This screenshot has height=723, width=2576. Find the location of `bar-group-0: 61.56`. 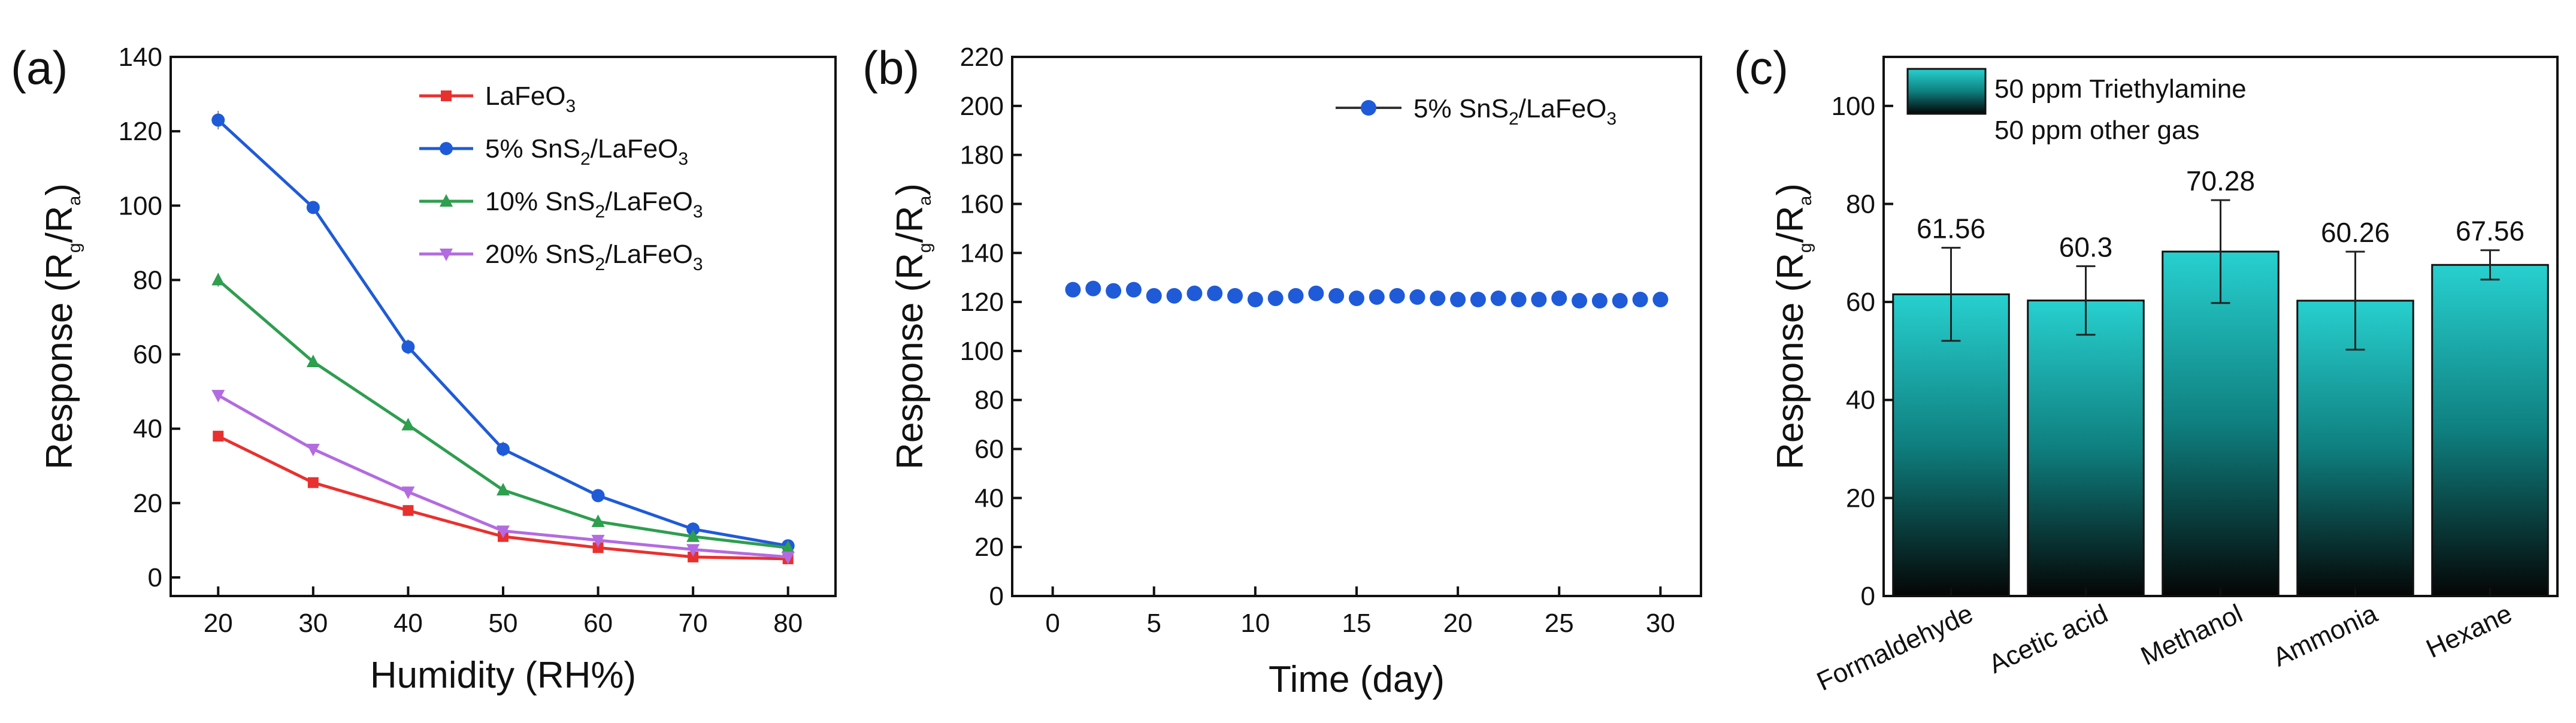

bar-group-0: 61.56 is located at coordinates (1951, 405).